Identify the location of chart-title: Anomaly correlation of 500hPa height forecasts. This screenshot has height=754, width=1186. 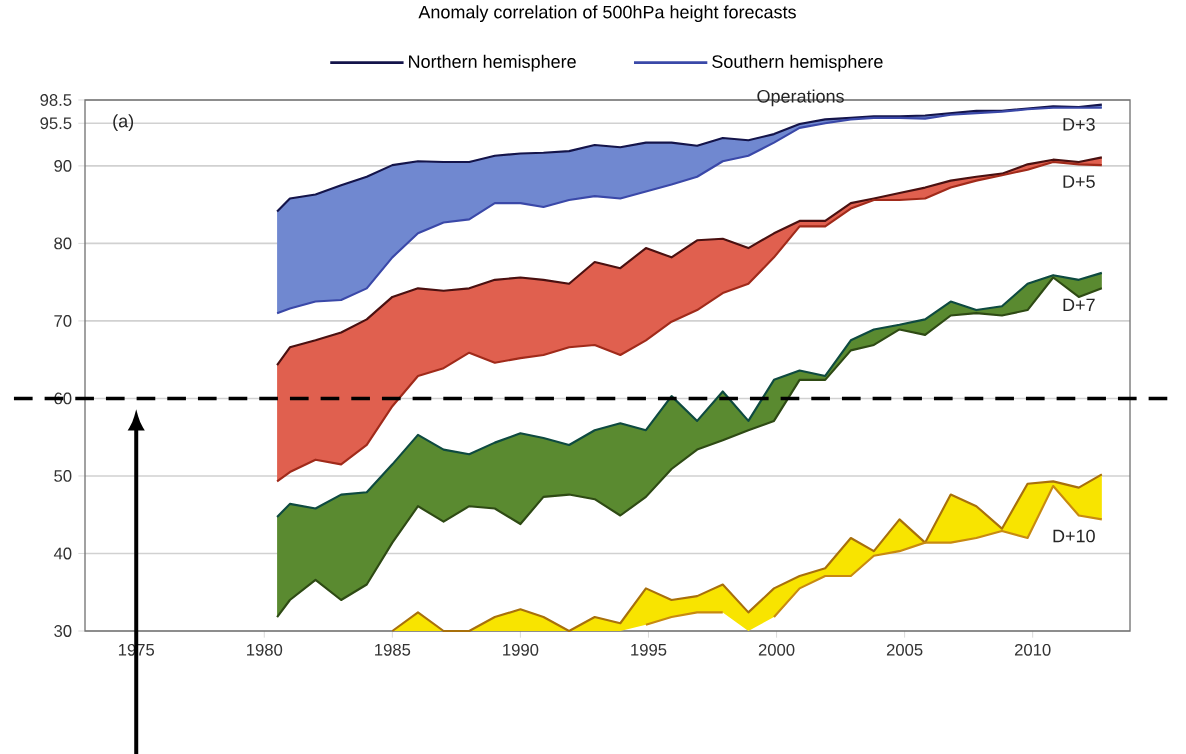
(607, 14).